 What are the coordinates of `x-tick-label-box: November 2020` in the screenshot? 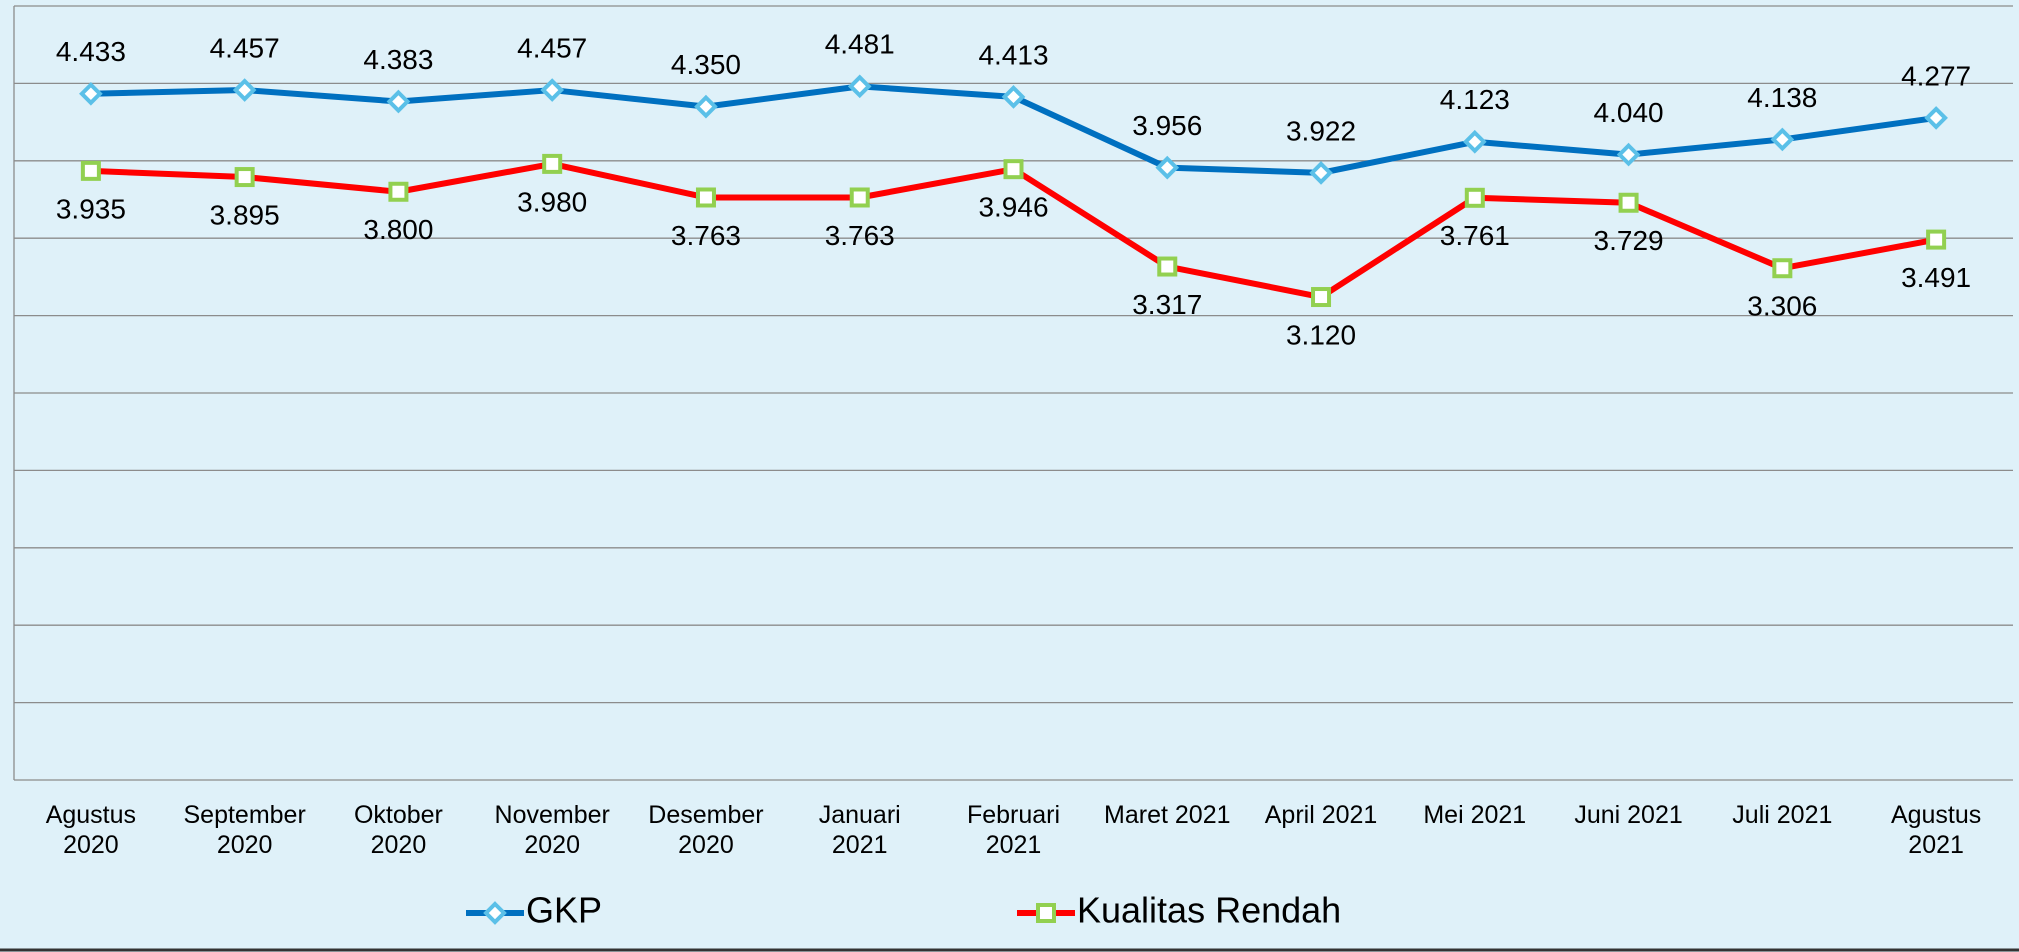 It's located at (552, 830).